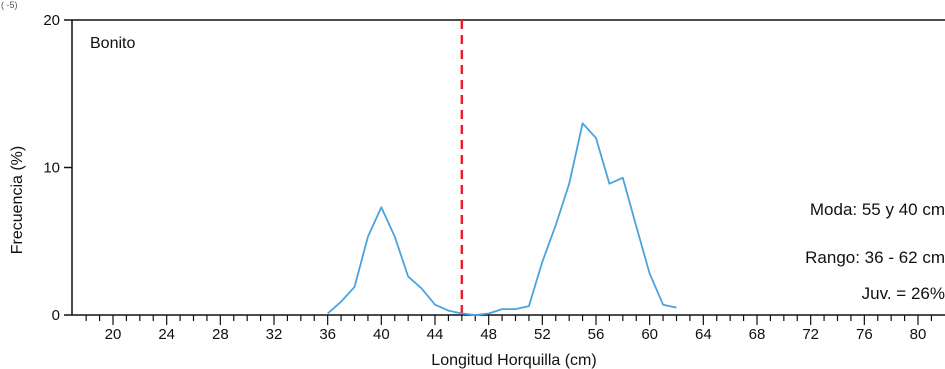 This screenshot has width=945, height=369. Describe the element at coordinates (649, 334) in the screenshot. I see `x-tick-label: 60` at that location.